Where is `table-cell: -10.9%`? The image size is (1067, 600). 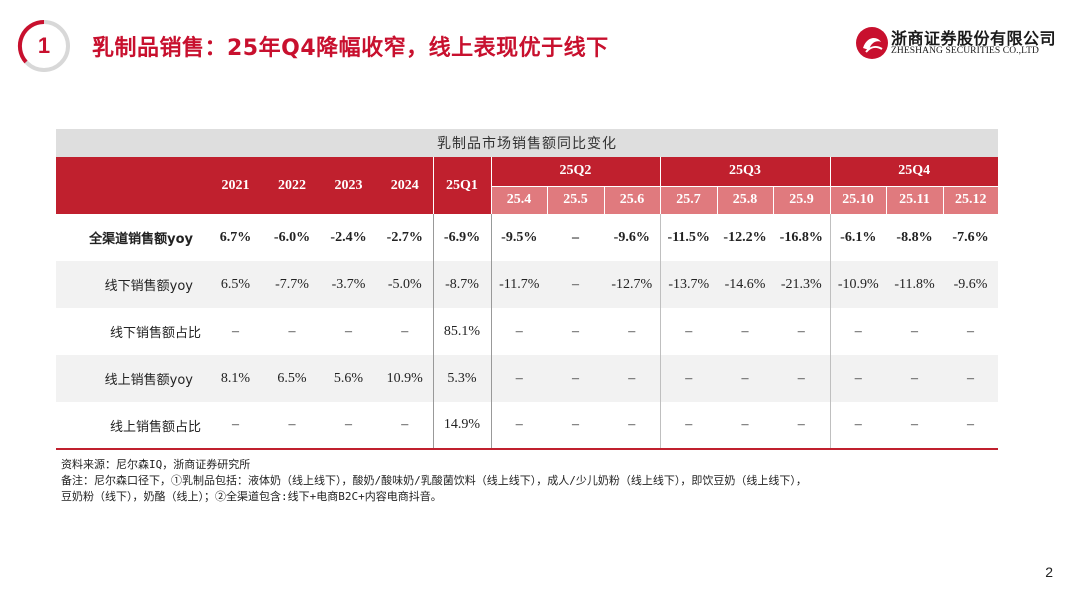 table-cell: -10.9% is located at coordinates (857, 284).